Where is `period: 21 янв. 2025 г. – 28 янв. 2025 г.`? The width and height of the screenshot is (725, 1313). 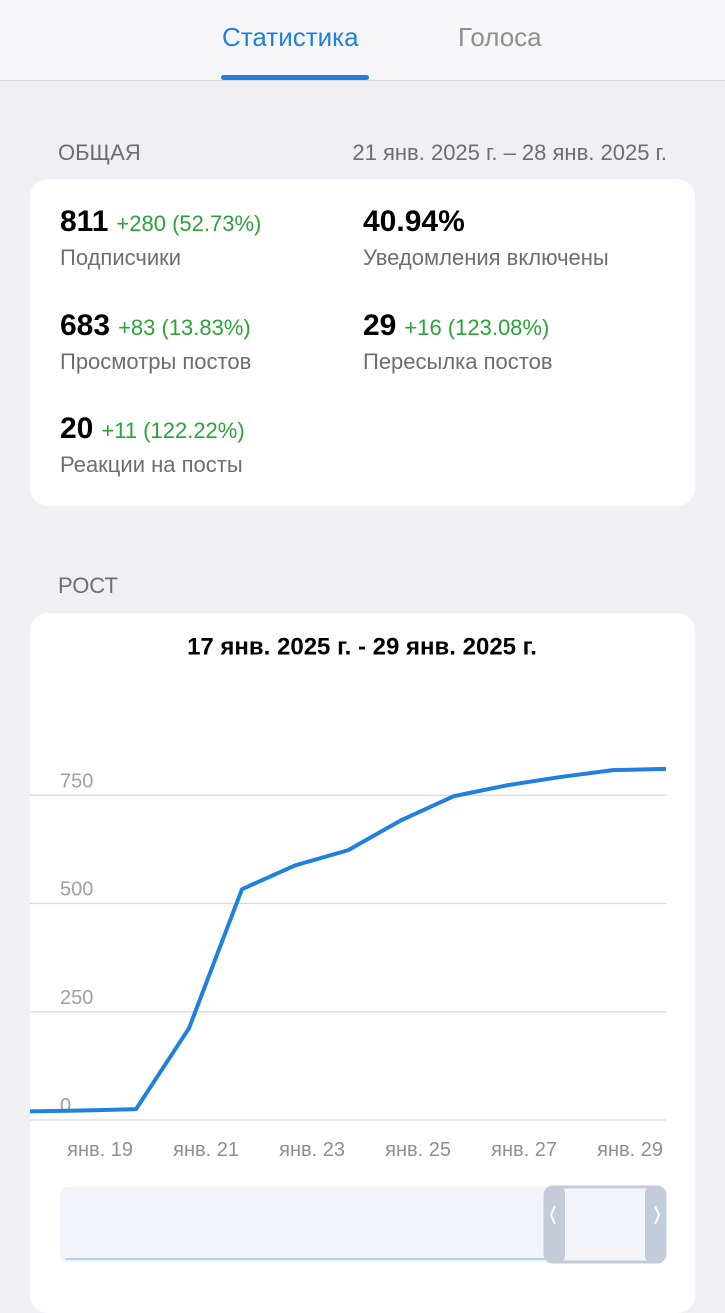 period: 21 янв. 2025 г. – 28 янв. 2025 г. is located at coordinates (509, 152).